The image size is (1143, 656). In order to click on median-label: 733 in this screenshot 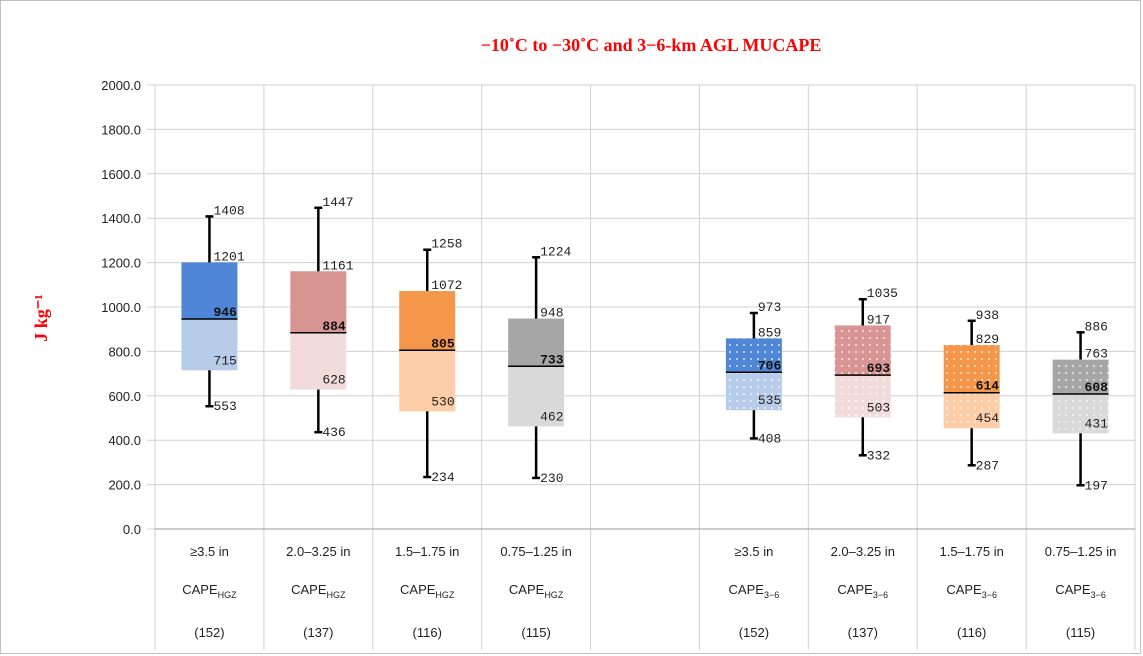, I will do `click(552, 359)`.